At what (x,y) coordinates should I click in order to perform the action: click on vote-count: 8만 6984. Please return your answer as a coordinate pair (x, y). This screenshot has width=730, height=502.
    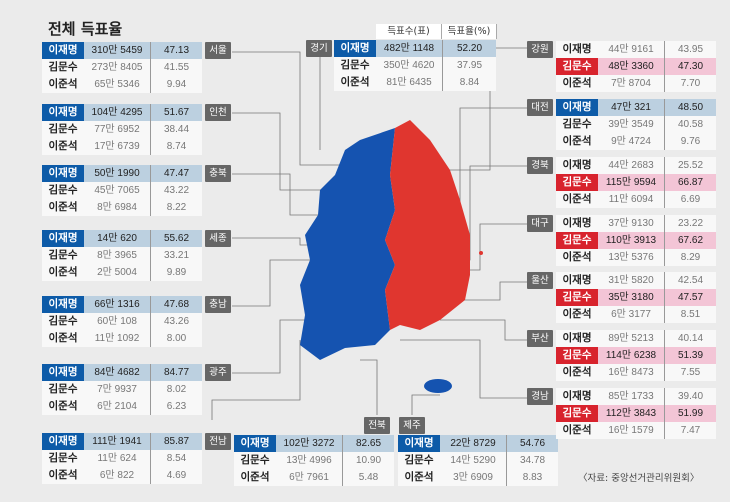
    Looking at the image, I should click on (117, 207).